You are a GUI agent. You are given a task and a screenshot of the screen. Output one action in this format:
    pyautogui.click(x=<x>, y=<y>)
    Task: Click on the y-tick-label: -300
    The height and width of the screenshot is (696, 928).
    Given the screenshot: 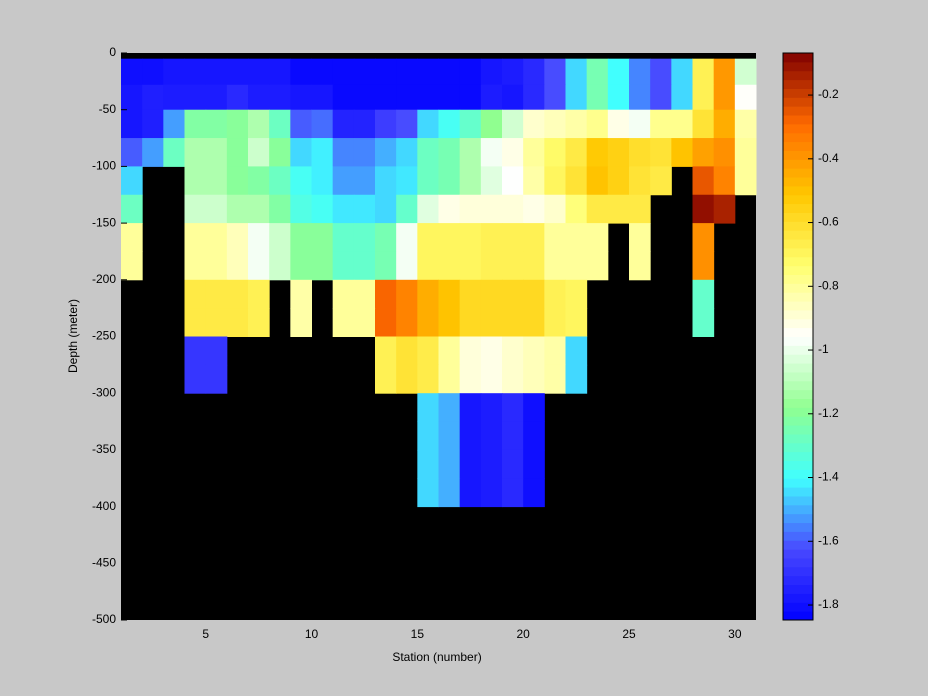 What is the action you would take?
    pyautogui.click(x=104, y=392)
    